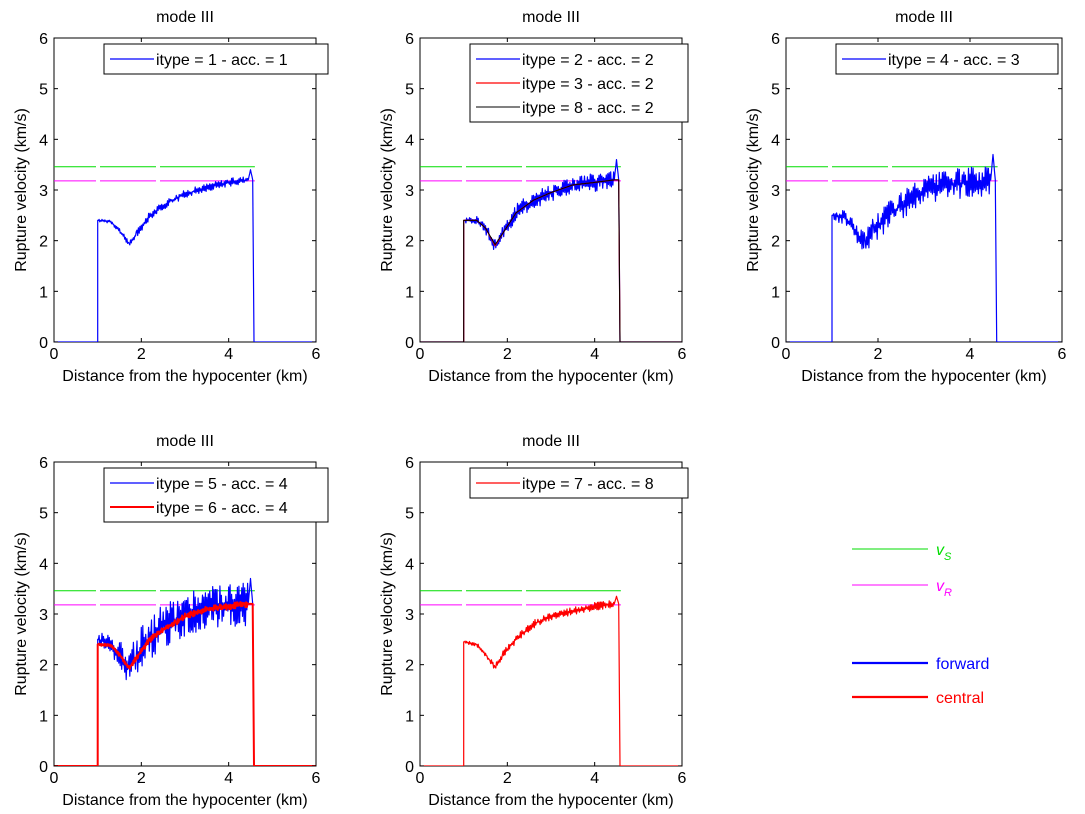 The image size is (1085, 814). Describe the element at coordinates (222, 60) in the screenshot. I see `legend-label: itype = 1 - acc. = 1` at that location.